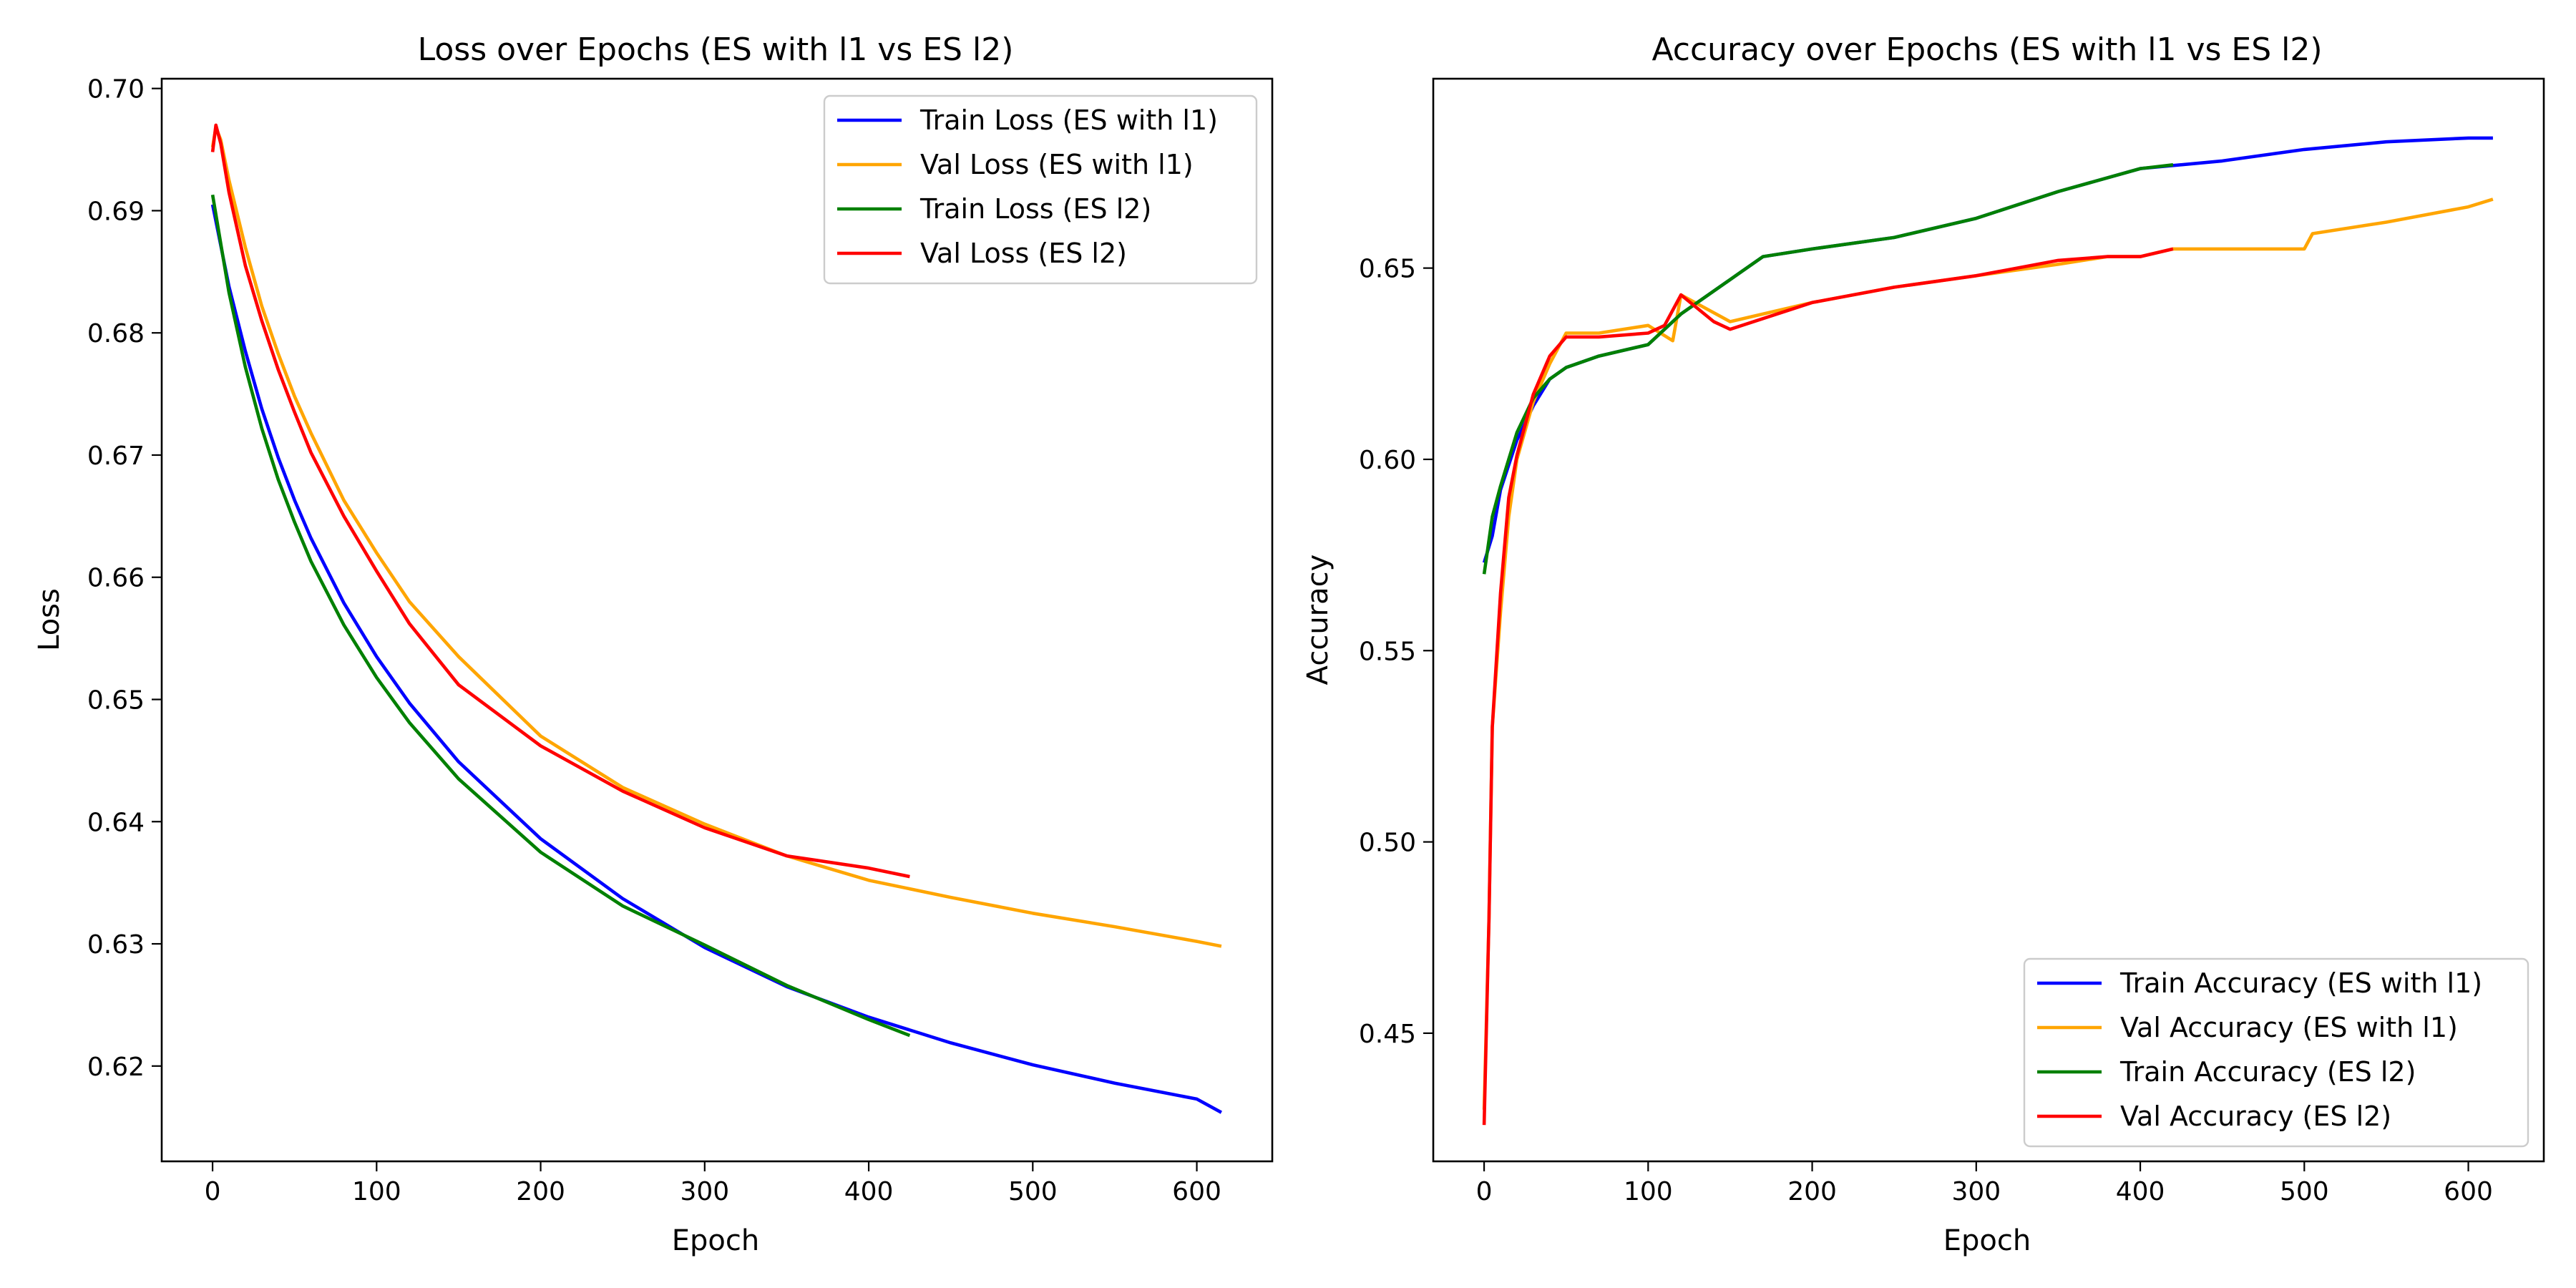 This screenshot has width=2576, height=1288. Describe the element at coordinates (1987, 1240) in the screenshot. I see `accuracy-x-axis-label: Epoch` at that location.